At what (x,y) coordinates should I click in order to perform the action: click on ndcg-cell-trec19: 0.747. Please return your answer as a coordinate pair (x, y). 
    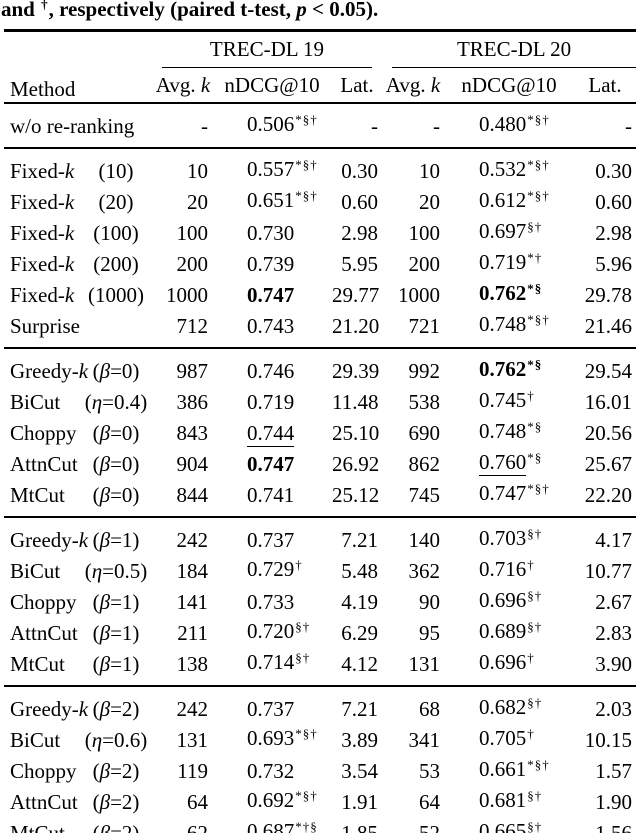
    Looking at the image, I should click on (272, 463).